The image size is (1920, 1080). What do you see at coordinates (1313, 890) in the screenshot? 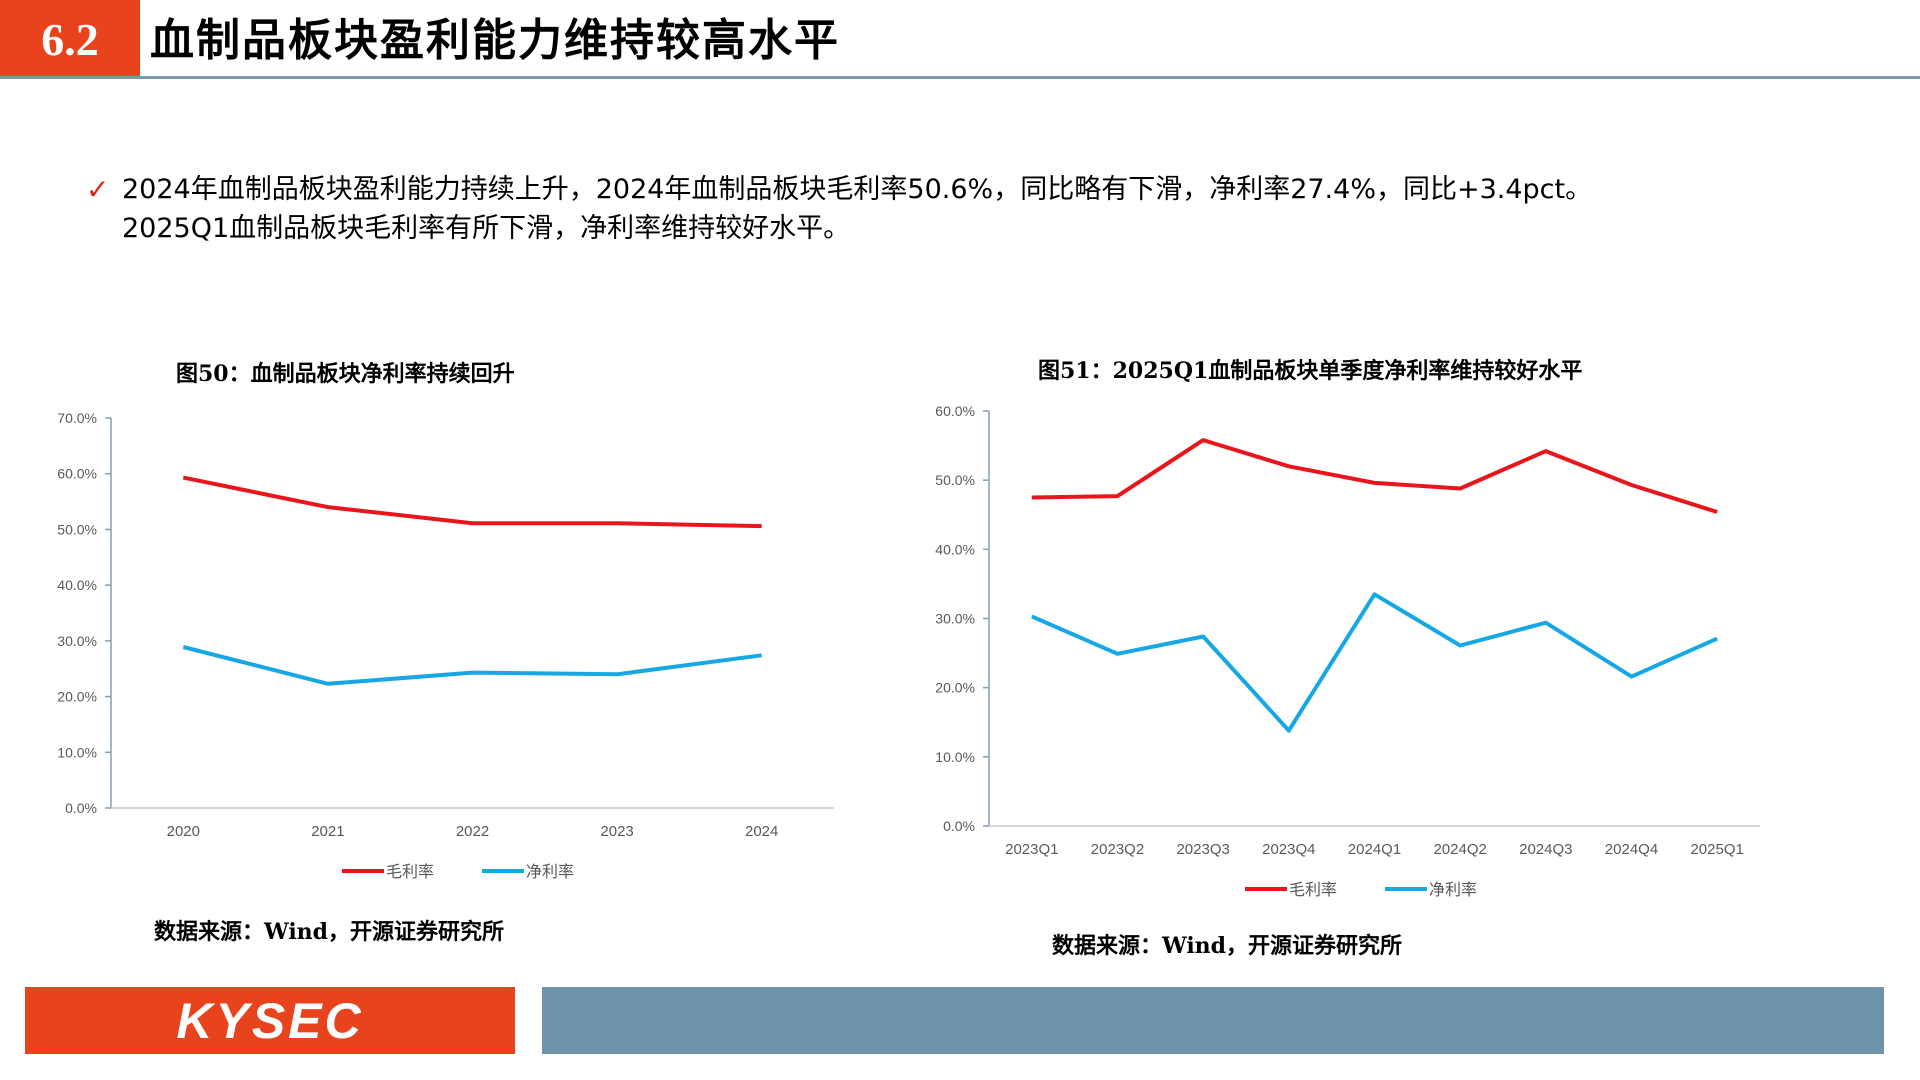
I see `chart-right-legend-label: 毛利率` at bounding box center [1313, 890].